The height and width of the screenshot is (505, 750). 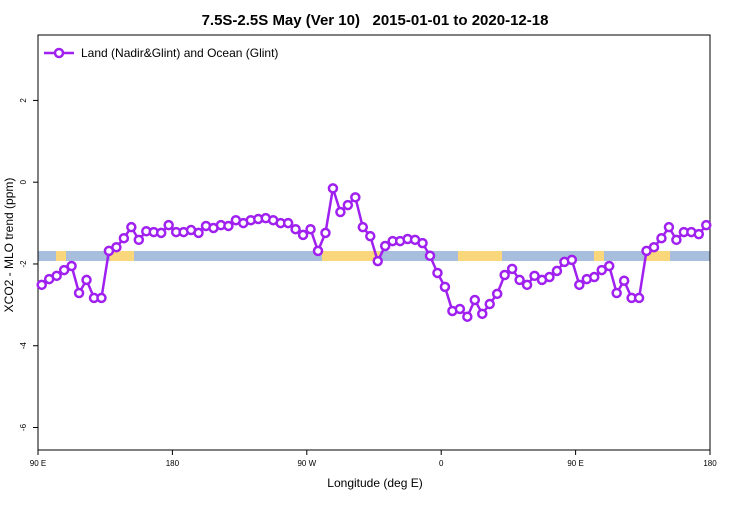 I want to click on x-tick-label: 0, so click(x=441, y=463).